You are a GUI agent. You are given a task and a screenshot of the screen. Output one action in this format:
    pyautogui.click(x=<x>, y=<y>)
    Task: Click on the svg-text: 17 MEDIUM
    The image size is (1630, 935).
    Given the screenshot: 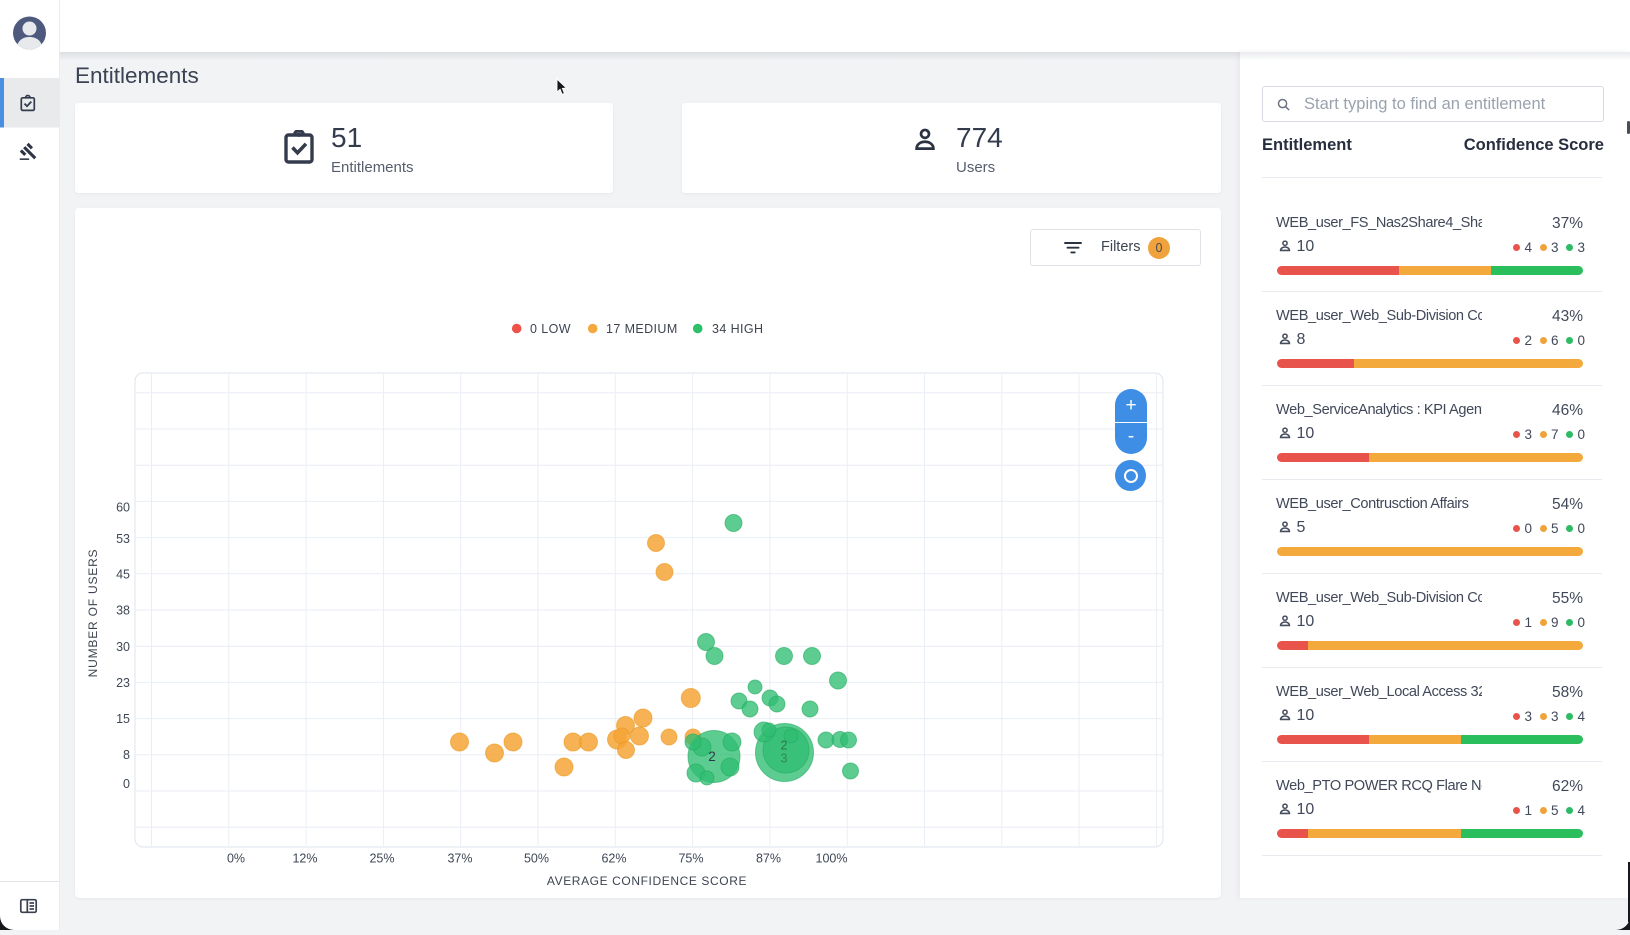 What is the action you would take?
    pyautogui.click(x=642, y=329)
    